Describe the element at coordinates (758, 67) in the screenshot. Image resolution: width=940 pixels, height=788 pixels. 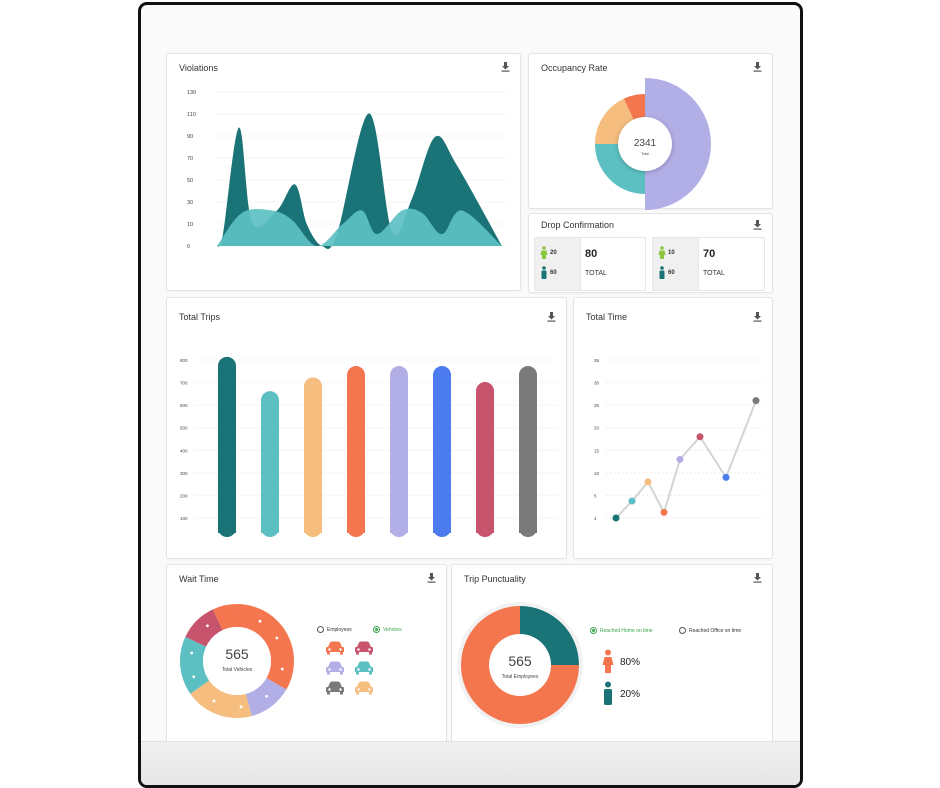
I see `occupancy-download-icon` at that location.